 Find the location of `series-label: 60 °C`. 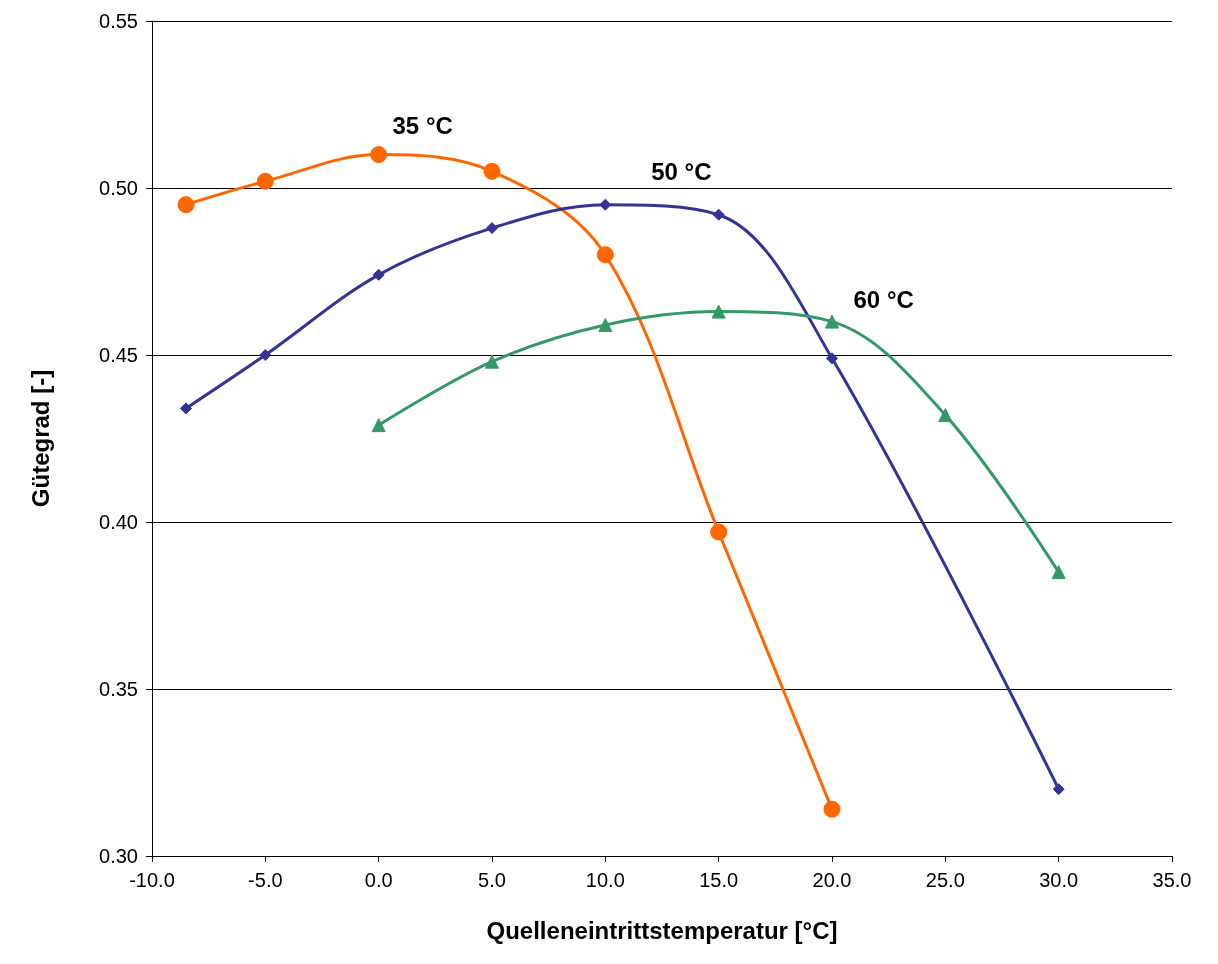

series-label: 60 °C is located at coordinates (883, 300).